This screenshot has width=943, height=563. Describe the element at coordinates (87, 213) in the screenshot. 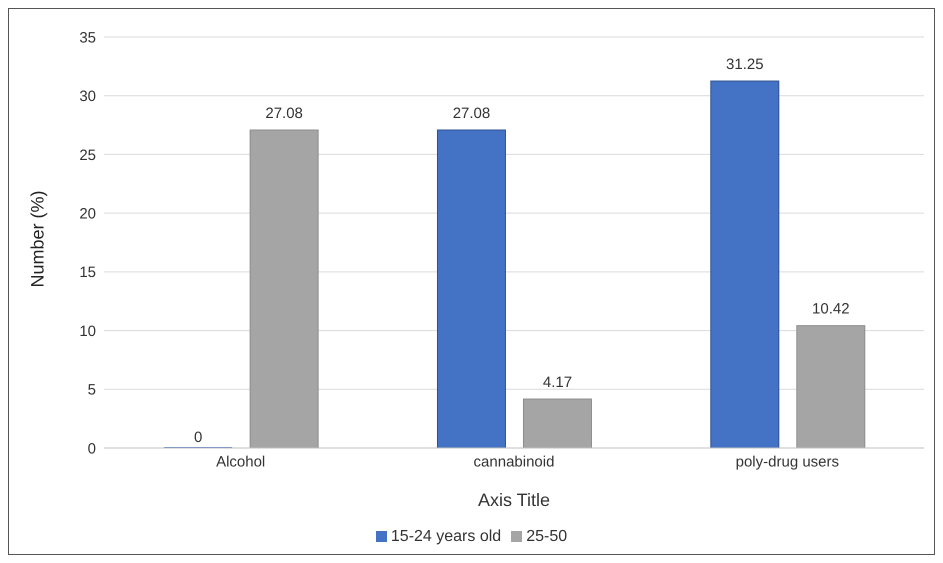

I see `y-tick-label: 20` at that location.